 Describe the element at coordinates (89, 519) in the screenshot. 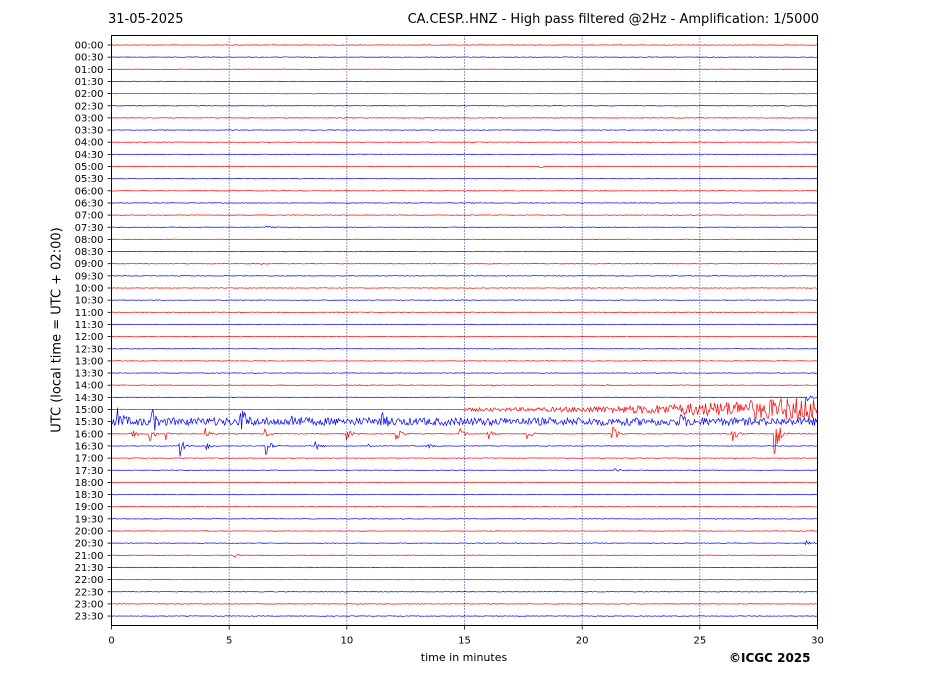

I see `y-tick-label: 19:30` at that location.